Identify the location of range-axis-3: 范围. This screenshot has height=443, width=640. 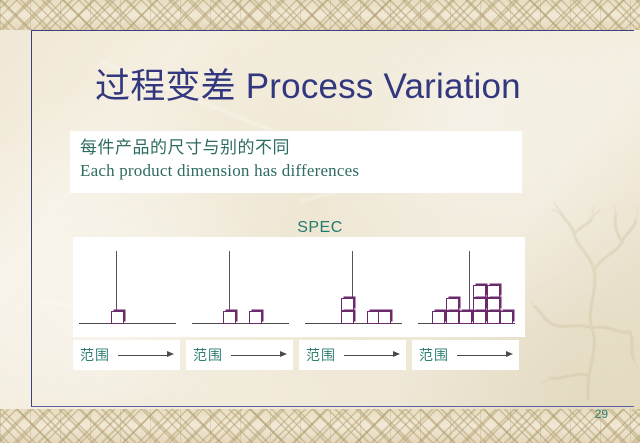
(352, 355).